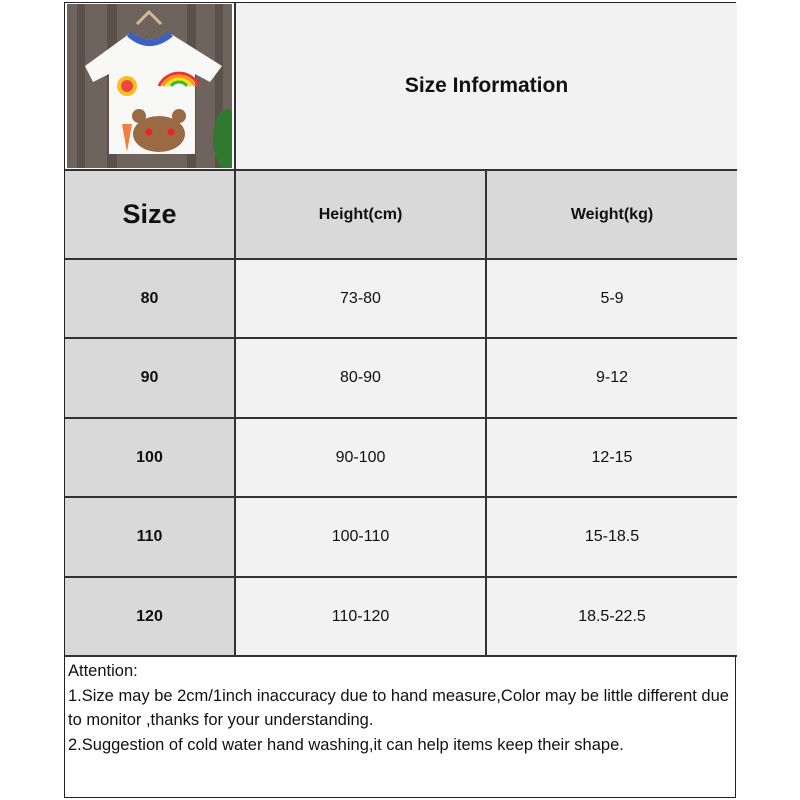 The width and height of the screenshot is (800, 800). I want to click on product-photo, so click(150, 87).